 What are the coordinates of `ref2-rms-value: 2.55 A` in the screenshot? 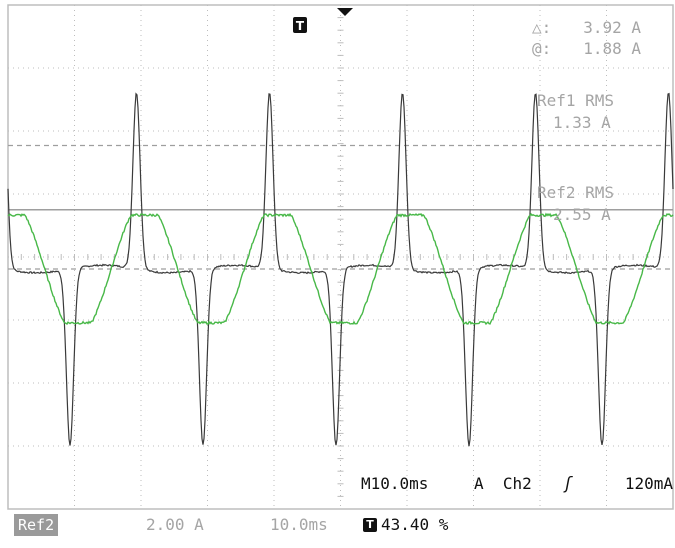 It's located at (582, 214).